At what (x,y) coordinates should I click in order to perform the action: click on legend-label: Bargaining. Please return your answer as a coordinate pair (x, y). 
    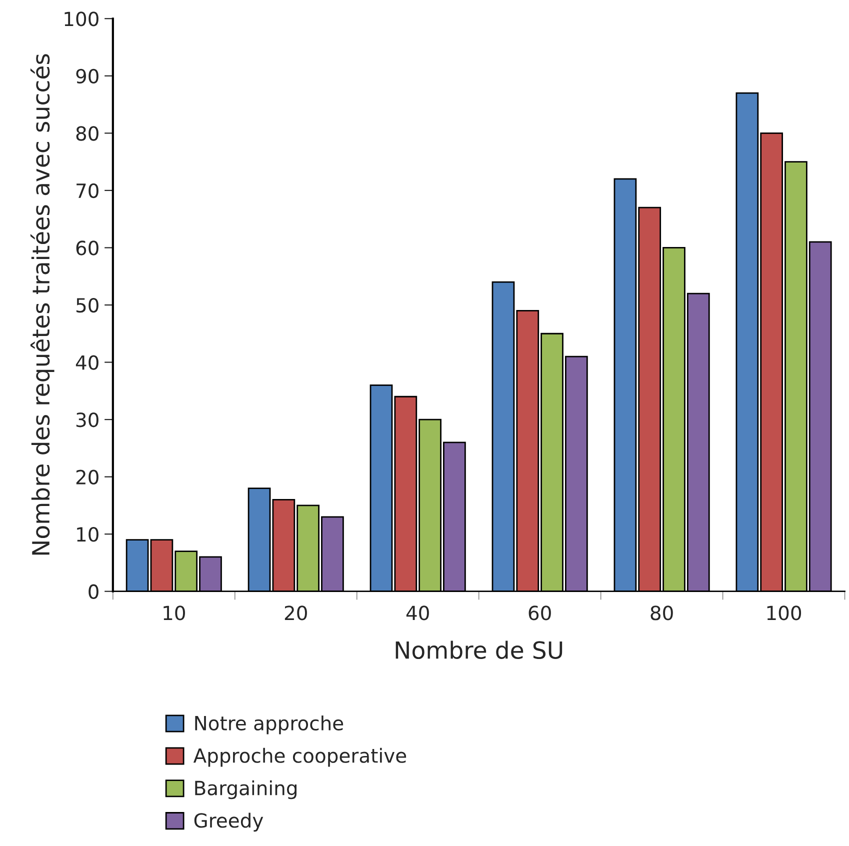
    Looking at the image, I should click on (245, 790).